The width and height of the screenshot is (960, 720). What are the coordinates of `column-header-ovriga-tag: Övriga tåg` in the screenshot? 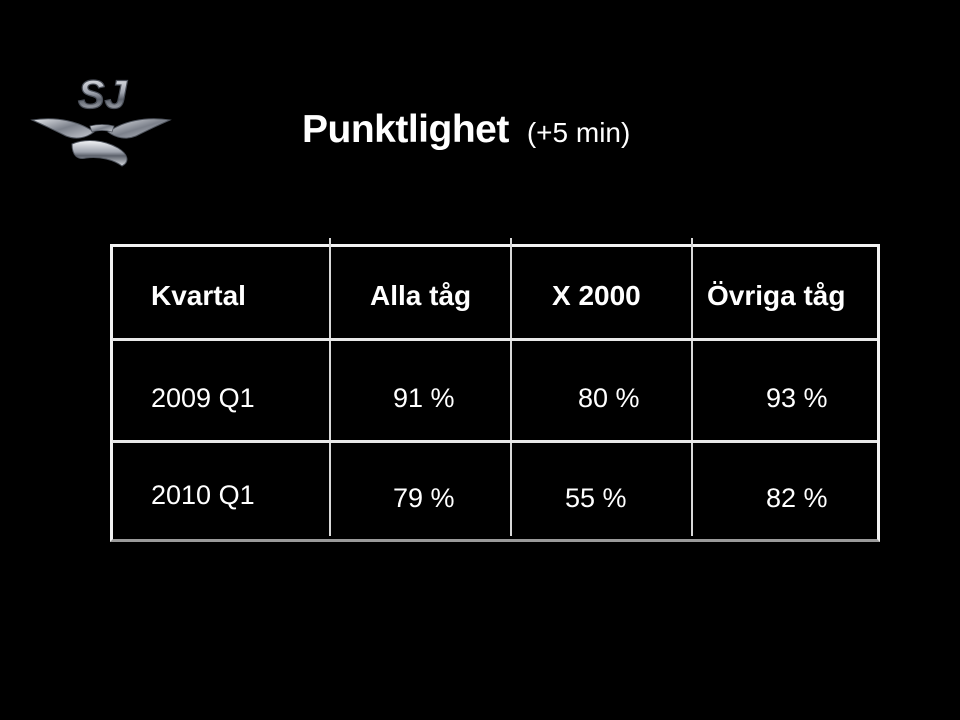 It's located at (776, 295).